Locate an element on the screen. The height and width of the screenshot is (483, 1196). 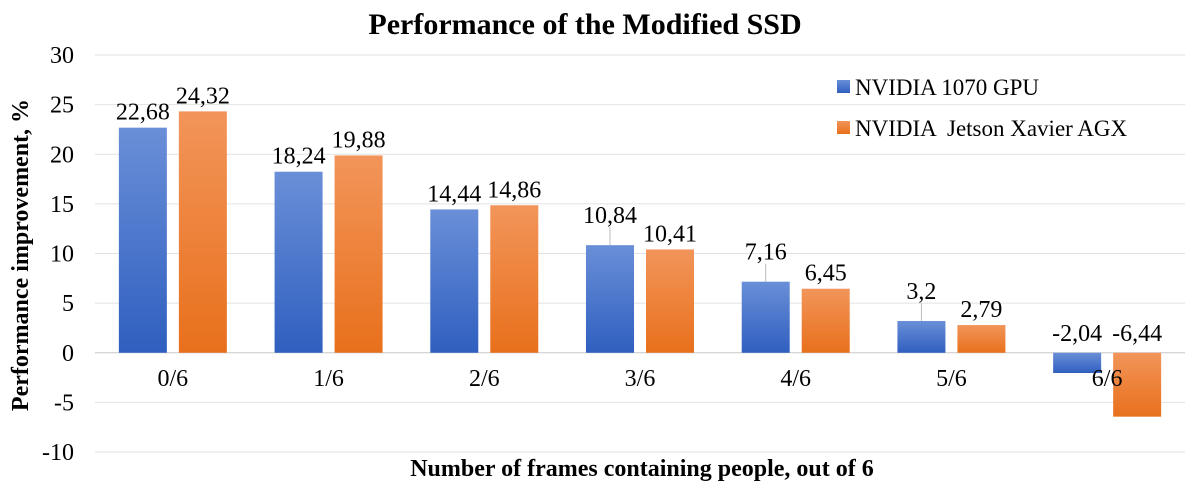
data-label: 18,24 is located at coordinates (299, 157).